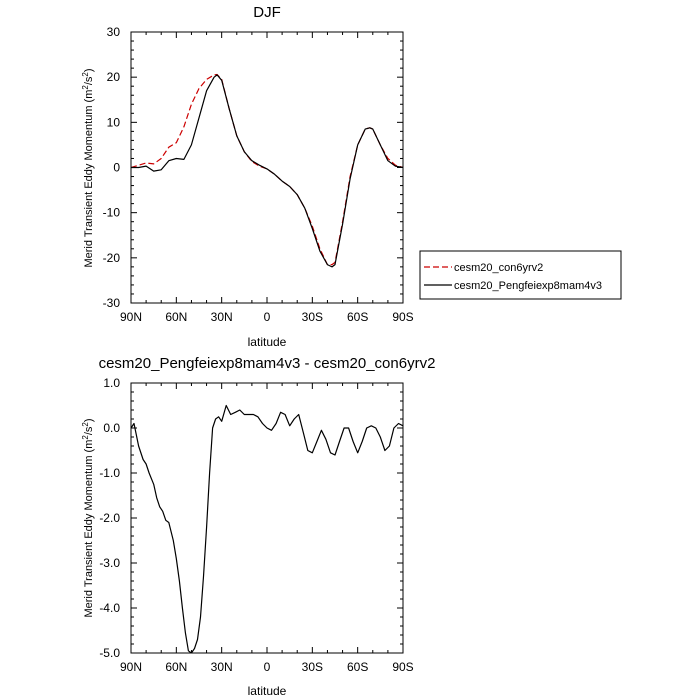 This screenshot has height=700, width=700. I want to click on bottom-chart-ytick-label: -4.0, so click(109, 608).